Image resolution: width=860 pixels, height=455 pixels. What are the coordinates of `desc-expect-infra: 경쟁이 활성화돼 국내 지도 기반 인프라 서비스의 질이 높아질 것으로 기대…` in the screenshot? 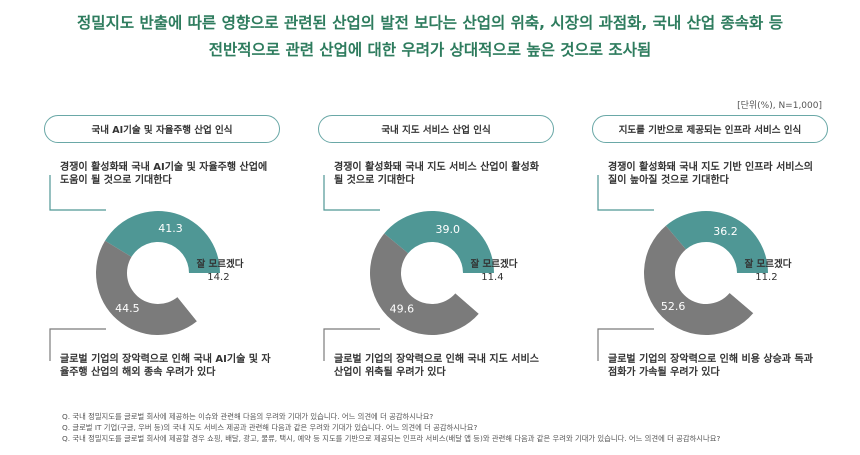 It's located at (710, 174).